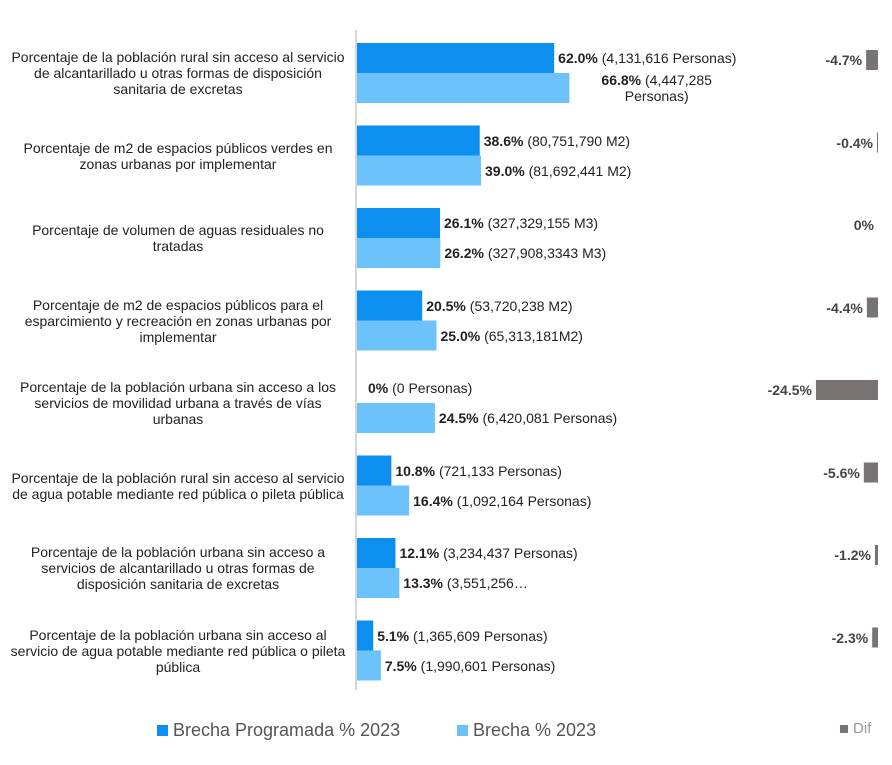 Image resolution: width=892 pixels, height=765 pixels. Describe the element at coordinates (863, 225) in the screenshot. I see `dif-label: 0%` at that location.